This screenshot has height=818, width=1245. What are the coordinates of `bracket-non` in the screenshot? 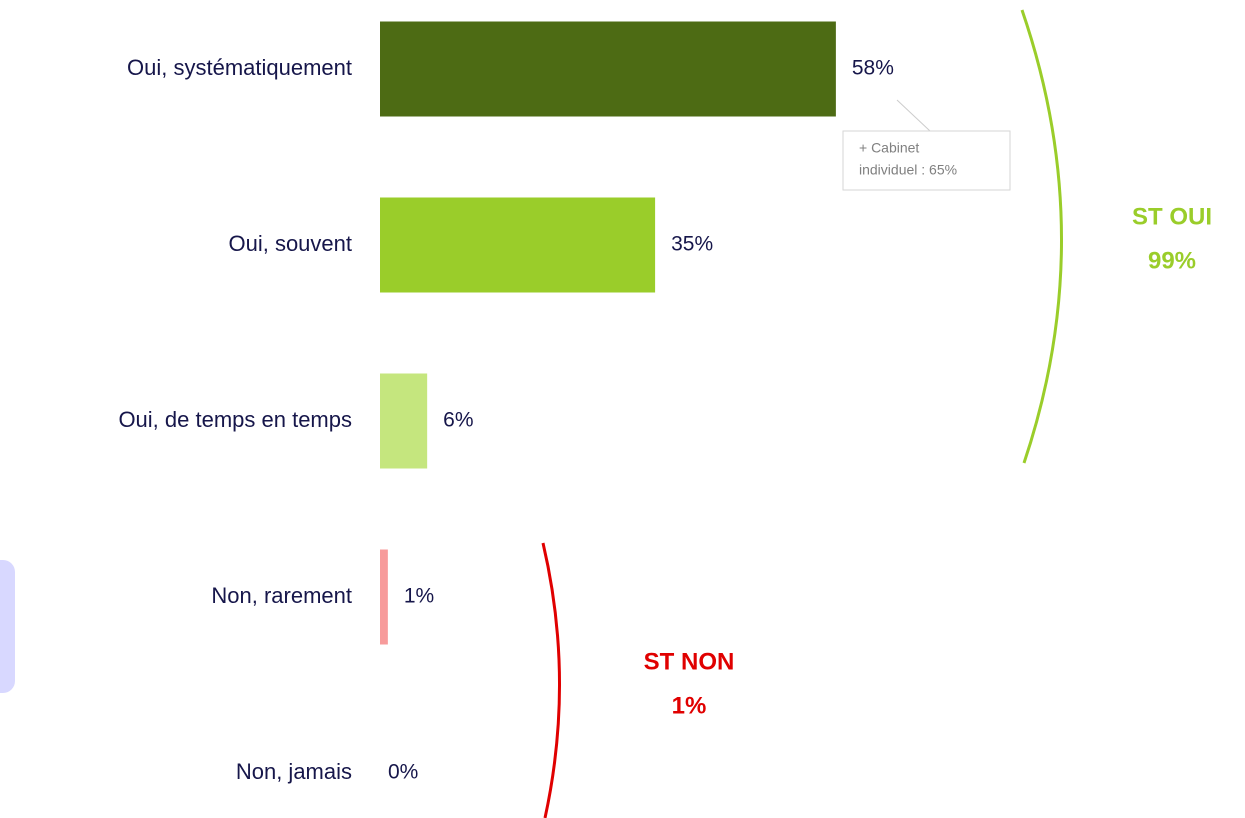 It's located at (551, 680).